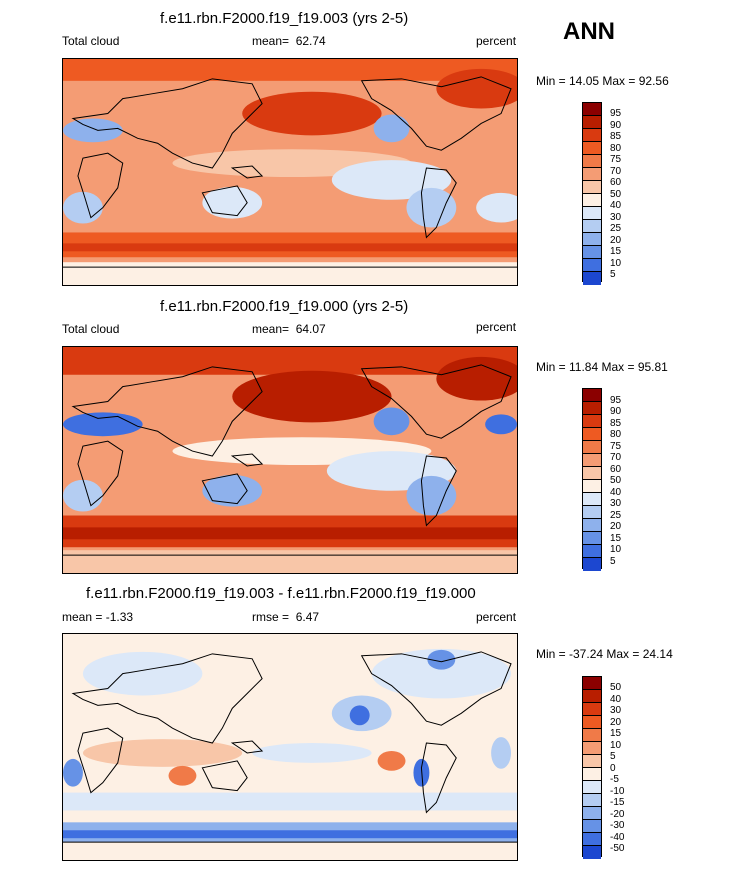 This screenshot has width=733, height=872. Describe the element at coordinates (271, 41) in the screenshot. I see `panel1-mean-label: mean=` at that location.